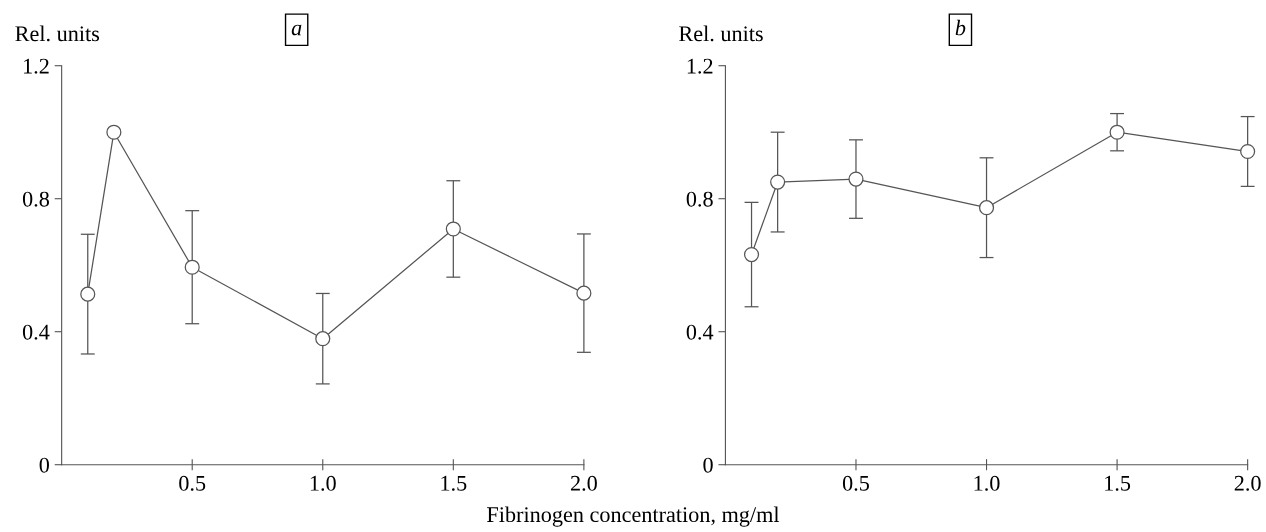 This screenshot has width=1266, height=532. I want to click on chart-title: a, so click(296, 30).